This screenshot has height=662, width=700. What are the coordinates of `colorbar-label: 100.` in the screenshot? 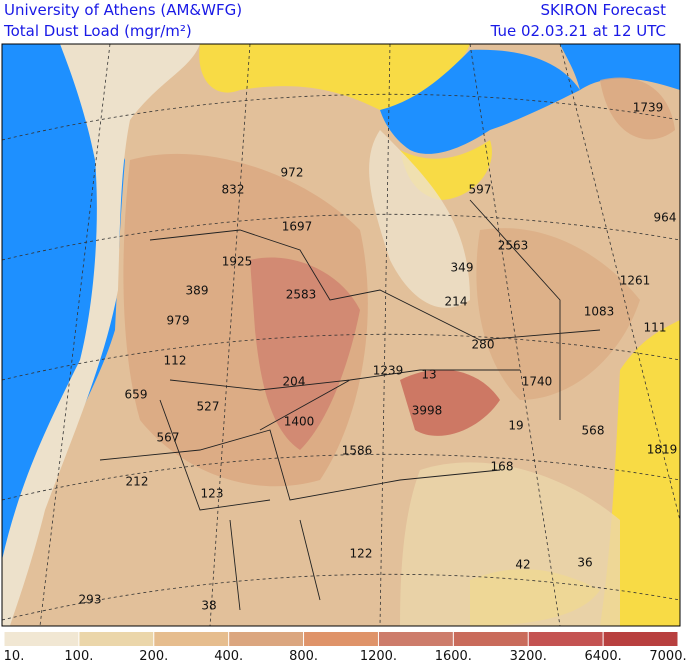 It's located at (78, 655).